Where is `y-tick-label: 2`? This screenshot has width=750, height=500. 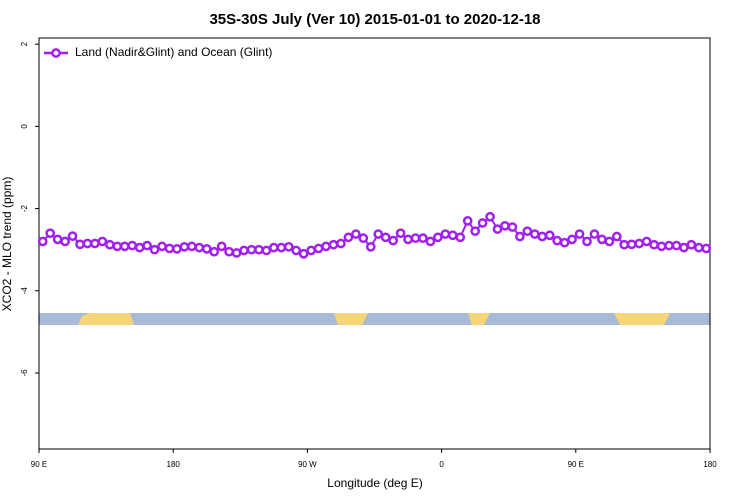
y-tick-label: 2 is located at coordinates (24, 43).